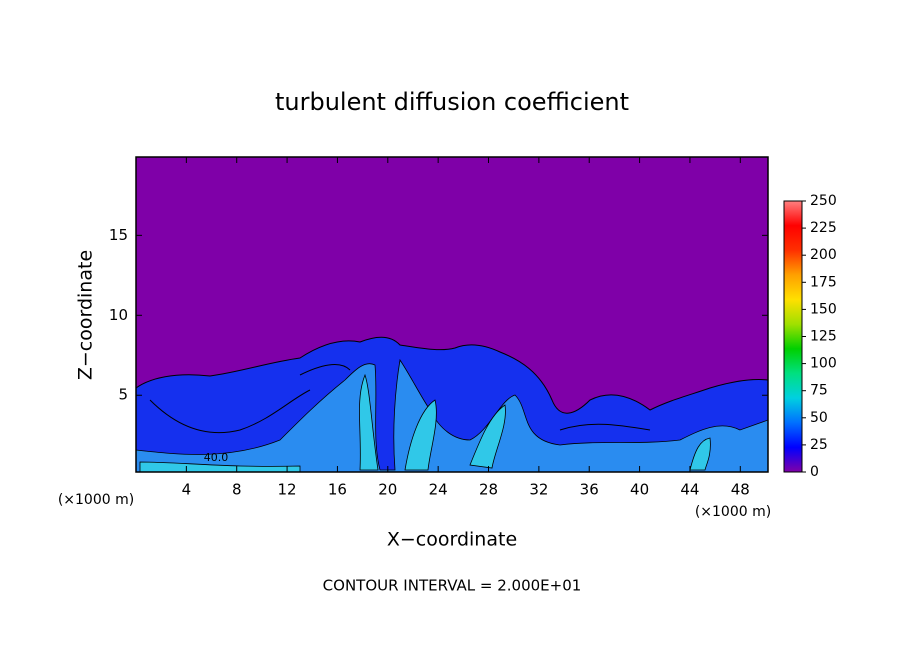 The image size is (904, 658). I want to click on colorbar-tick-label: 250, so click(823, 201).